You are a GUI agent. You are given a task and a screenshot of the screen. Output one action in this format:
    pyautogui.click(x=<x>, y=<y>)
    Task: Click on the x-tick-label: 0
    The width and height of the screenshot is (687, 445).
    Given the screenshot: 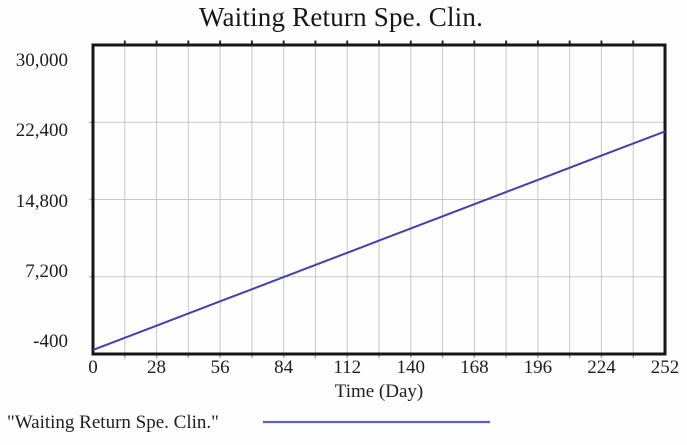 What is the action you would take?
    pyautogui.click(x=93, y=367)
    